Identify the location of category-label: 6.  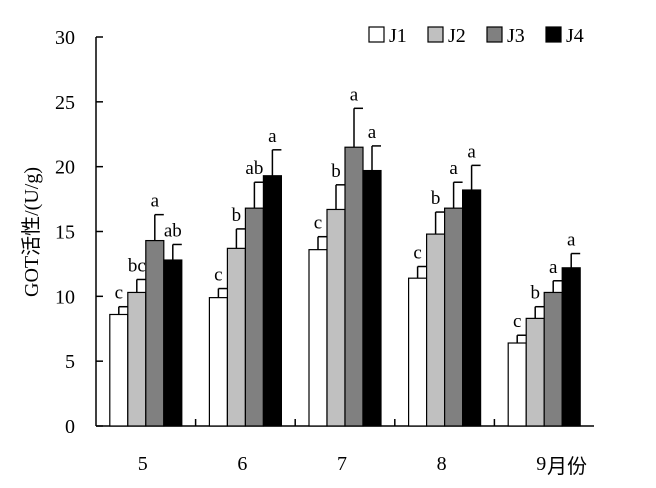
(242, 464).